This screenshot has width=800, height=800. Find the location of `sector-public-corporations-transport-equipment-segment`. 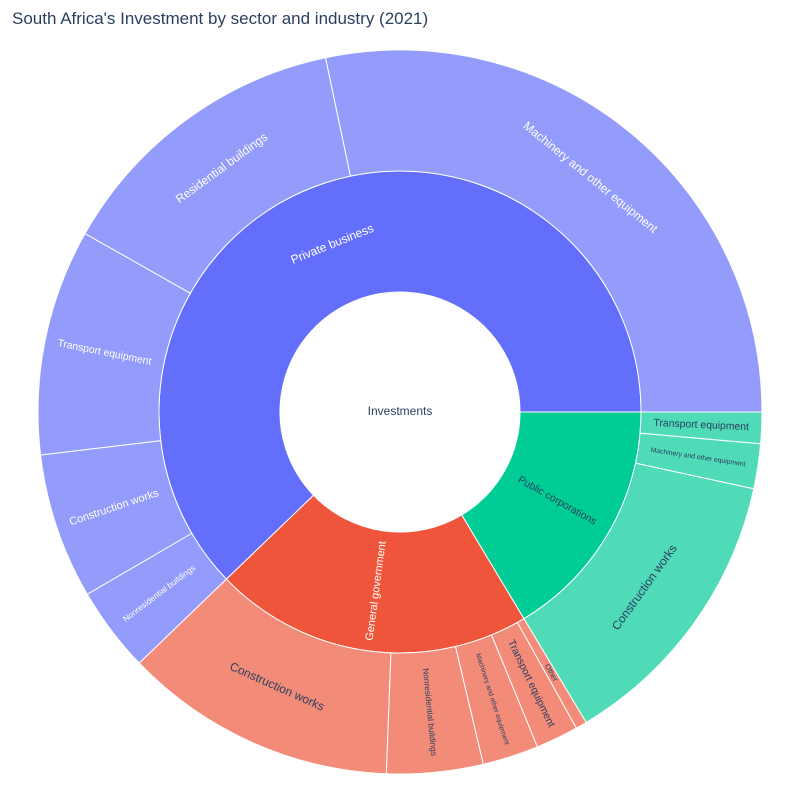

sector-public-corporations-transport-equipment-segment is located at coordinates (701, 428).